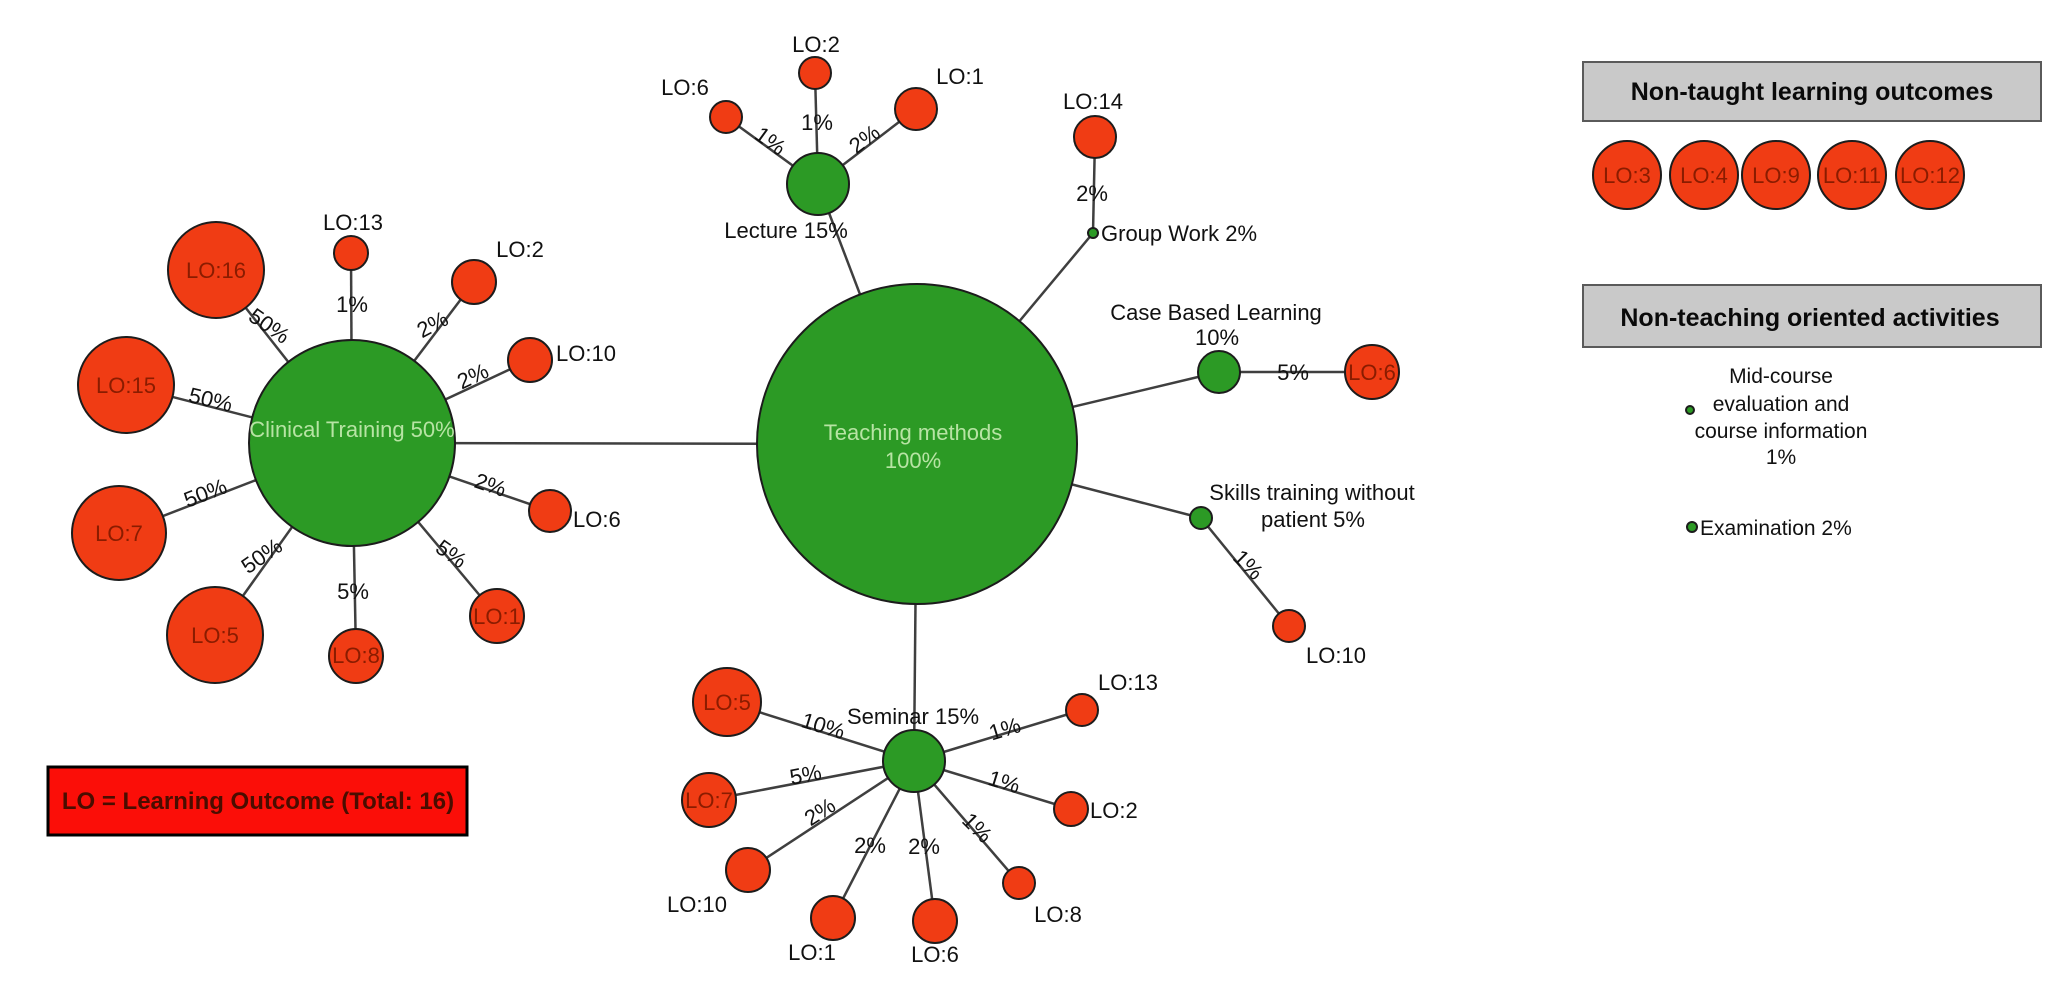 The height and width of the screenshot is (1001, 2059). Describe the element at coordinates (960, 76) in the screenshot. I see `lecture-lo1-label: LO:1` at that location.